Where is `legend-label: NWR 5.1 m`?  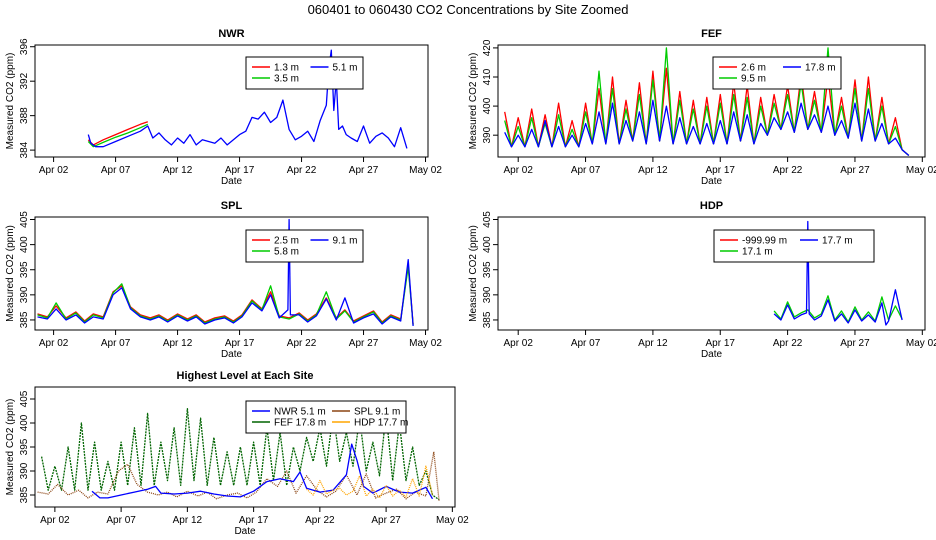
legend-label: NWR 5.1 m is located at coordinates (300, 412).